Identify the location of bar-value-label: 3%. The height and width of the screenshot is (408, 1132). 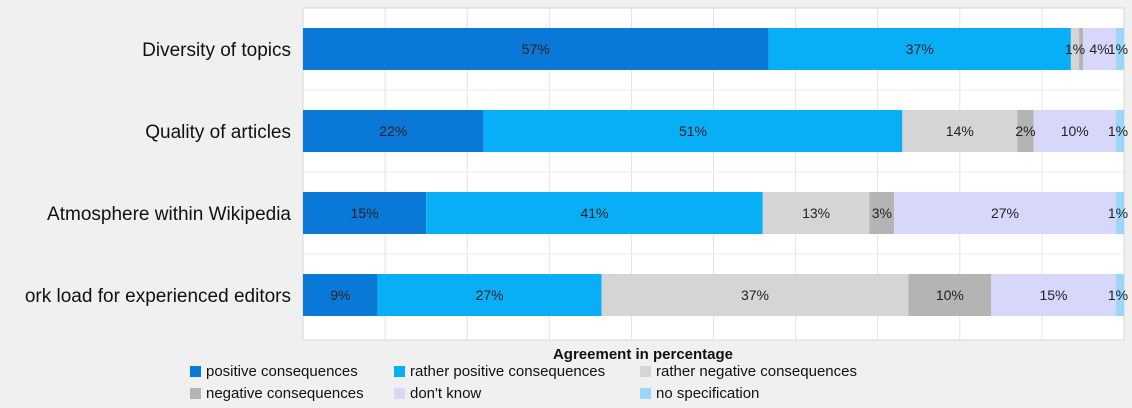
(882, 213).